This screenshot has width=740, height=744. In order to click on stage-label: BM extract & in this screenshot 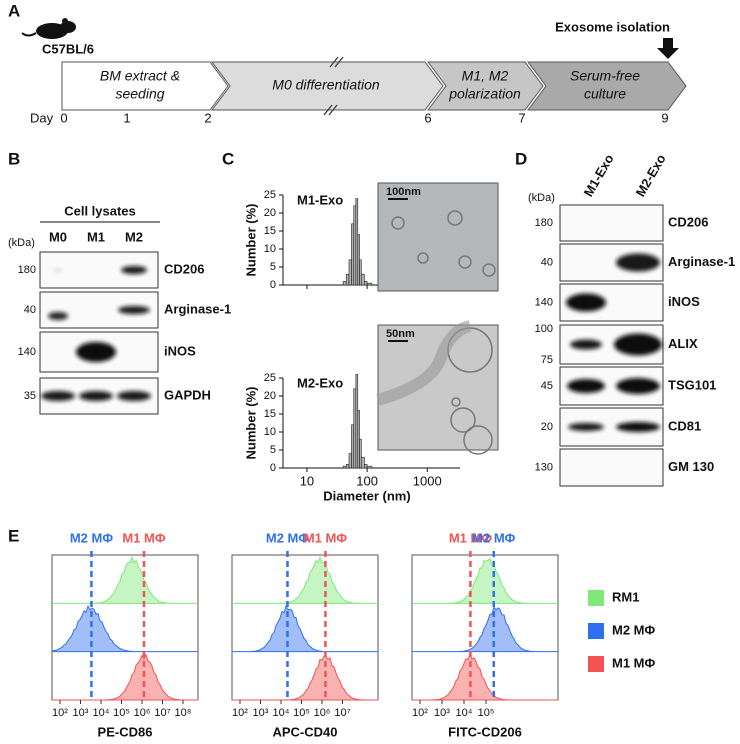, I will do `click(140, 76)`.